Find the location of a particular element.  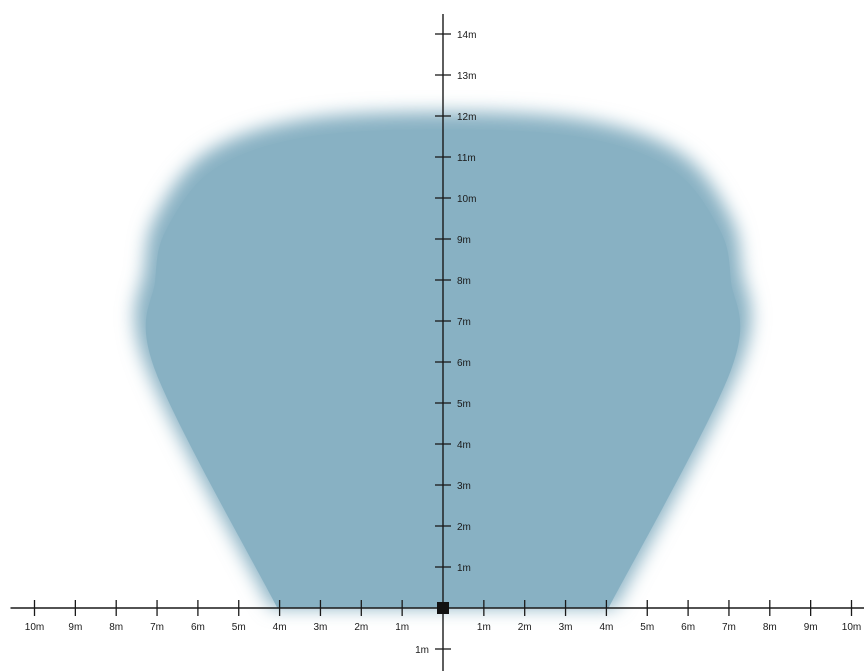

y-tick-label: 2m is located at coordinates (464, 527).